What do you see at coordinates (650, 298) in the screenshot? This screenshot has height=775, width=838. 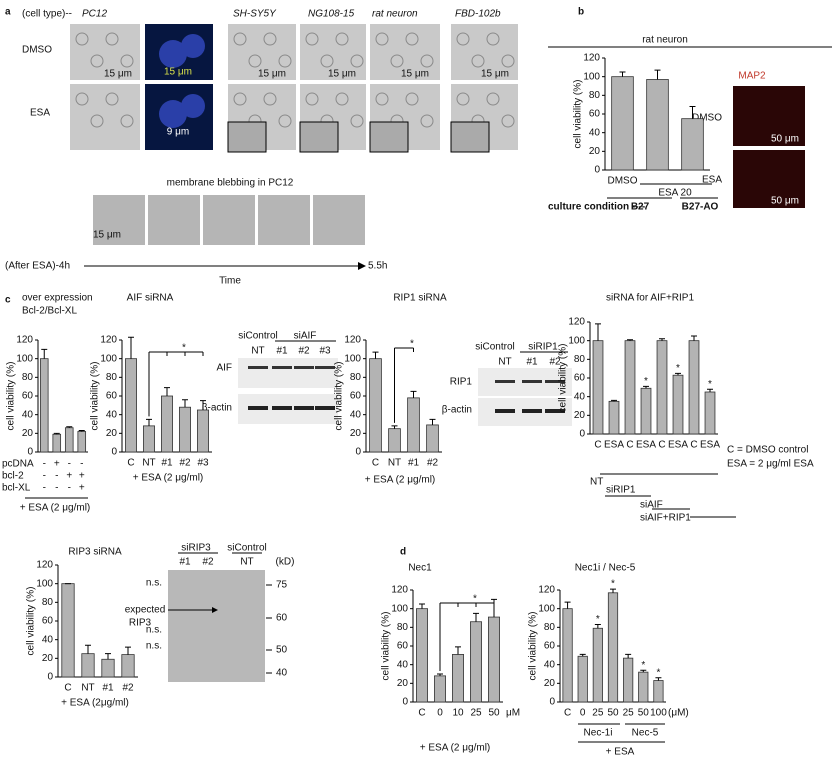 I see `label: siRNA for AIF+RIP1` at bounding box center [650, 298].